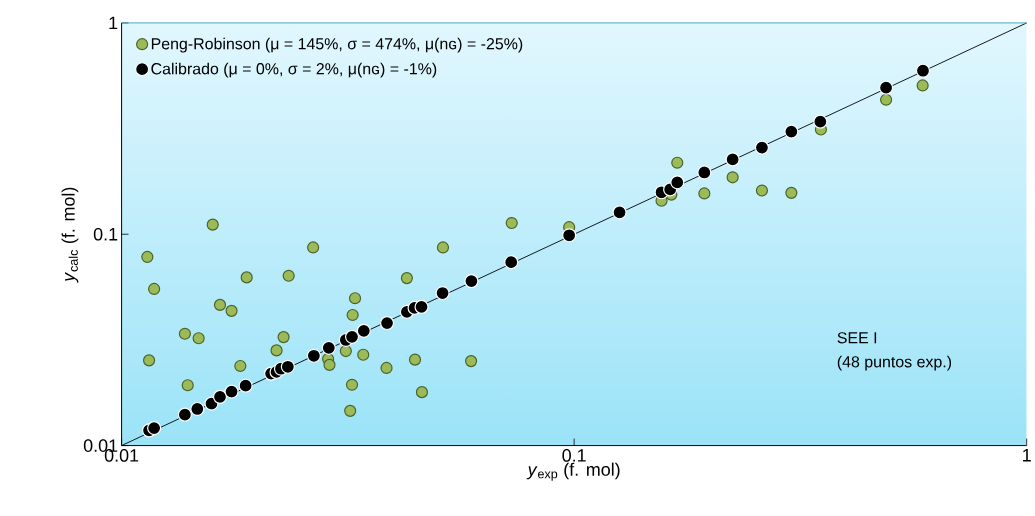 This screenshot has width=1035, height=516. Describe the element at coordinates (574, 455) in the screenshot. I see `x-tick-label: 0.1` at that location.